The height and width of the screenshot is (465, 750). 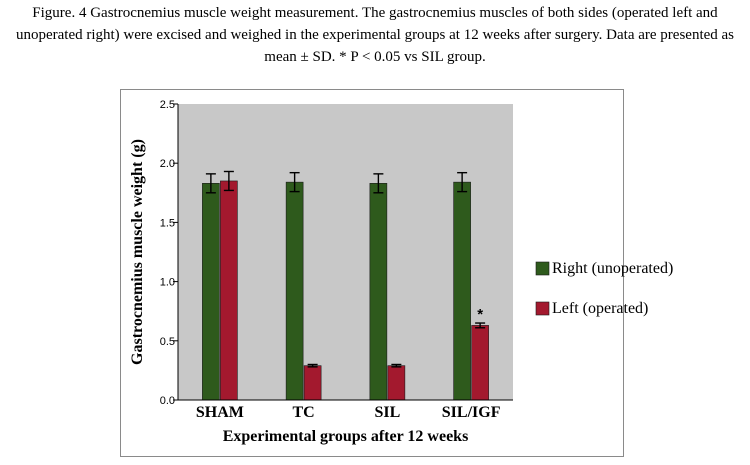 I want to click on legend-item: Left (operated), so click(x=591, y=308).